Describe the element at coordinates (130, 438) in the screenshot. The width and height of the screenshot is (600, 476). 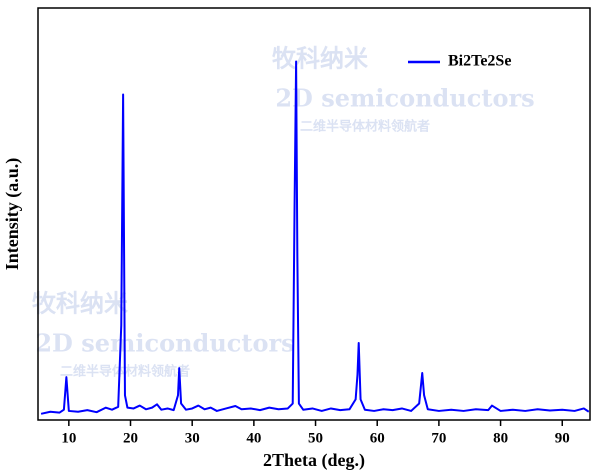
I see `x-tick-label: 20` at that location.